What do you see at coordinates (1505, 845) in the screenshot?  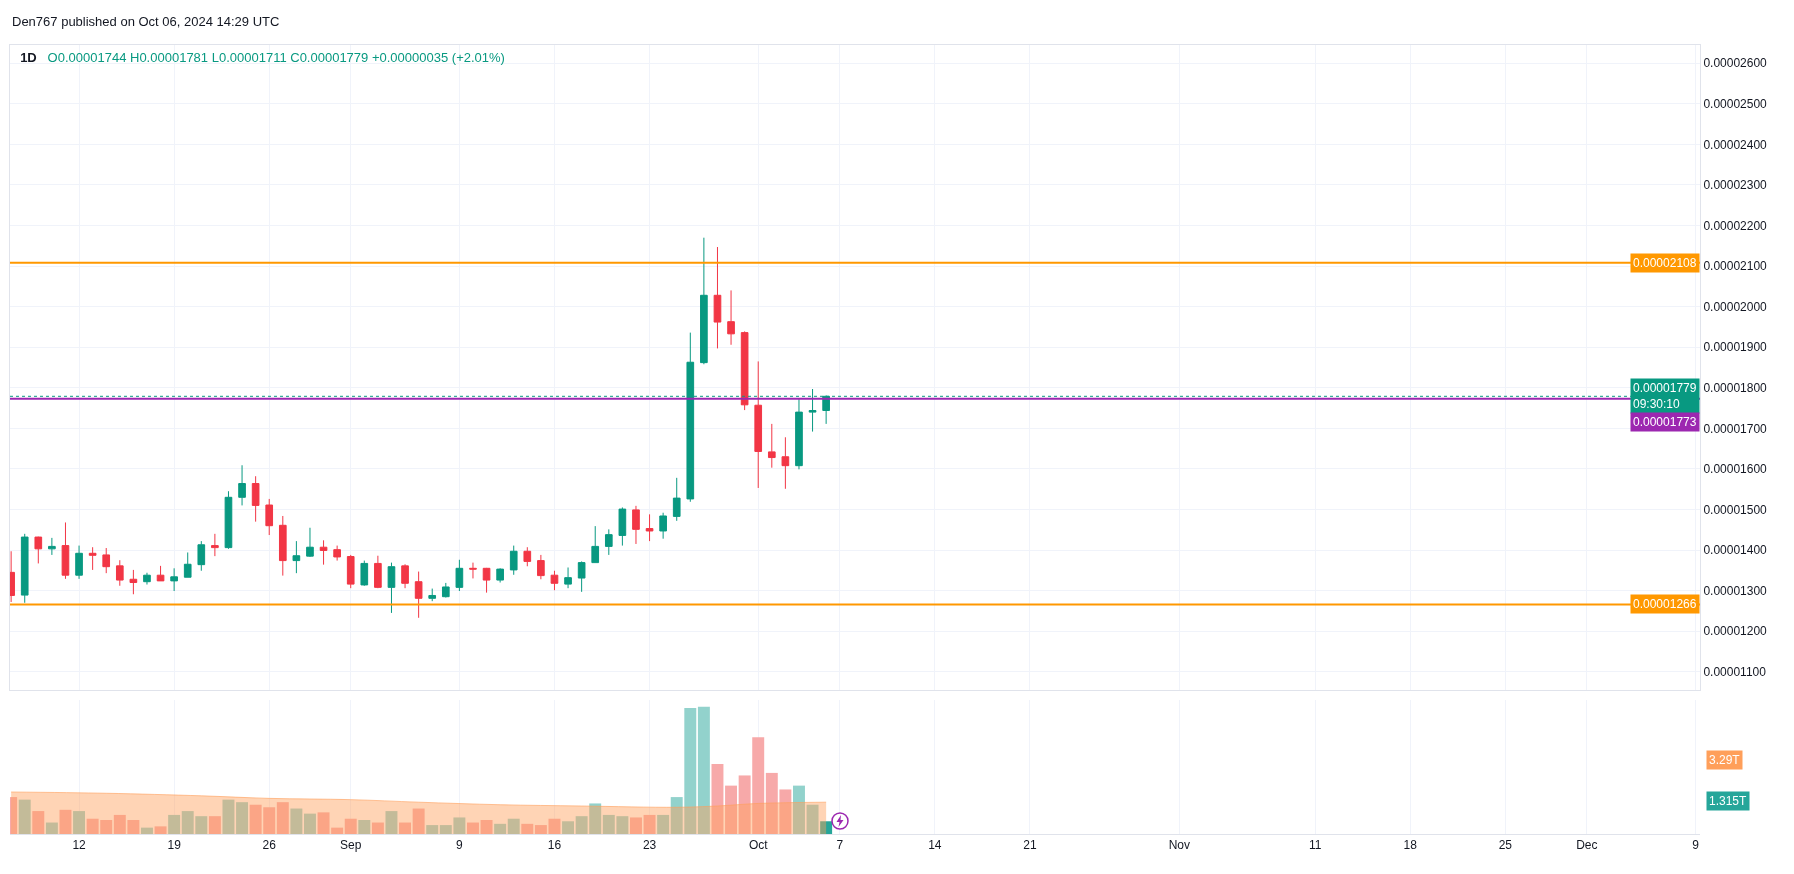 I see `x-tick-label: 25` at bounding box center [1505, 845].